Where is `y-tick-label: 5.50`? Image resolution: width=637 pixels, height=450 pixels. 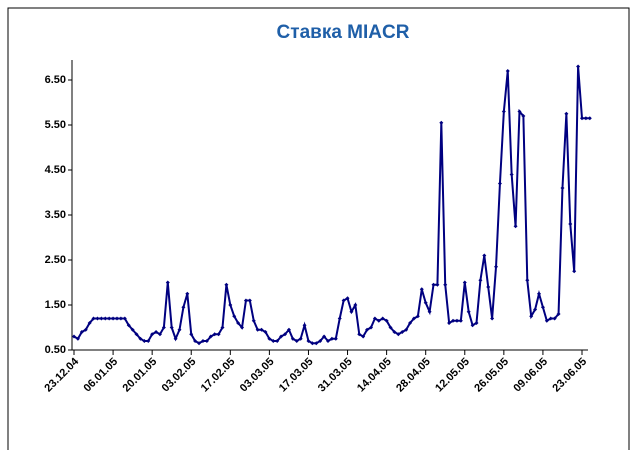 y-tick-label: 5.50 is located at coordinates (55, 125).